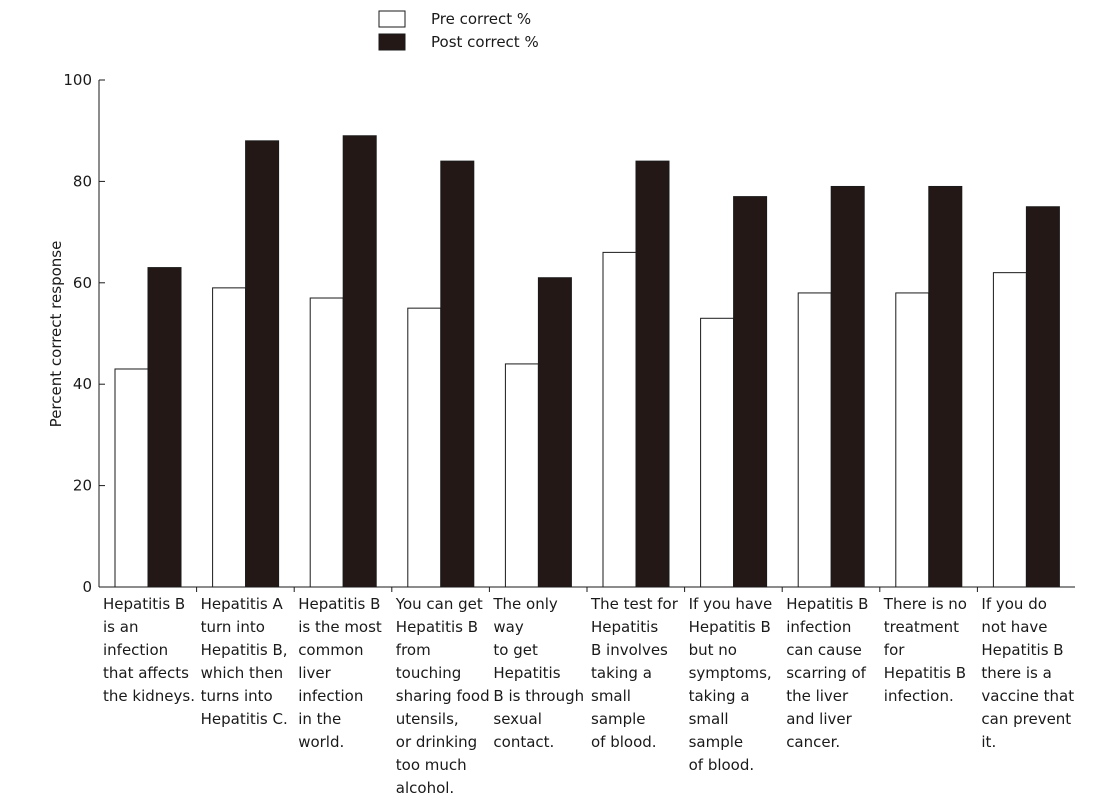 This screenshot has width=1114, height=806. I want to click on y-axis-label: Percent correct response, so click(56, 334).